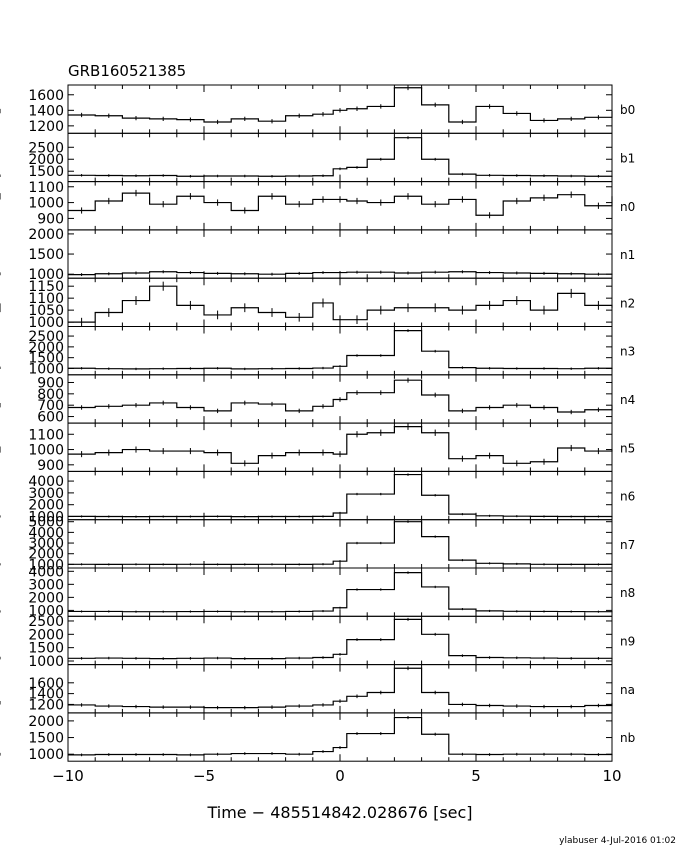 The height and width of the screenshot is (850, 680). What do you see at coordinates (340, 776) in the screenshot?
I see `x-tick-label: 0` at bounding box center [340, 776].